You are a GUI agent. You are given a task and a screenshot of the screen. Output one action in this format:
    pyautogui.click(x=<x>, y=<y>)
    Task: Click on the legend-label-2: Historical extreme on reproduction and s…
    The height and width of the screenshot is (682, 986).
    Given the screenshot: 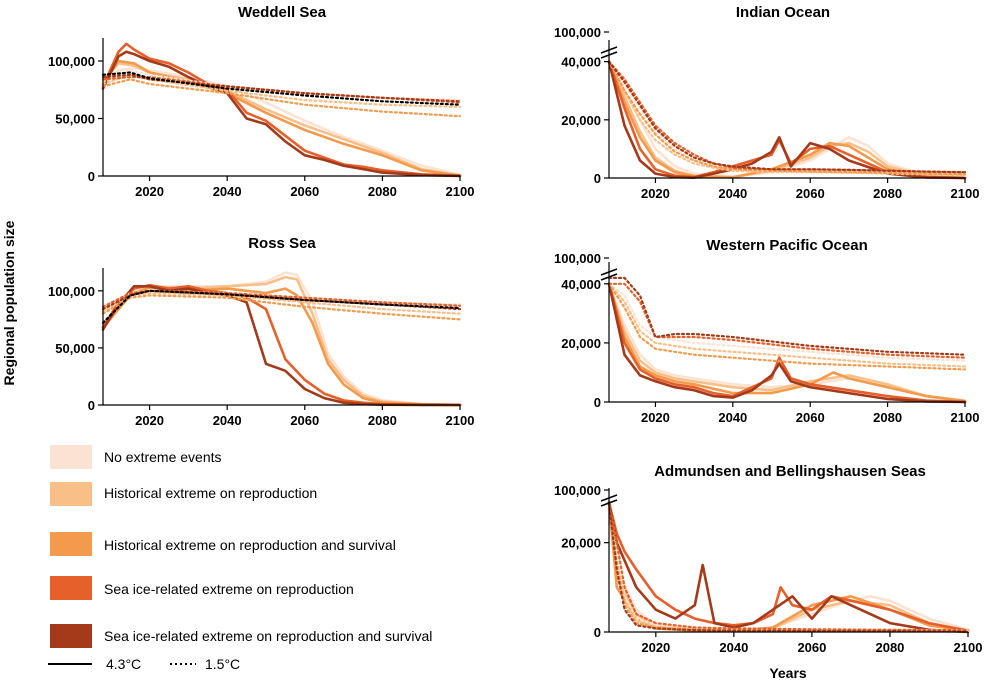 What is the action you would take?
    pyautogui.click(x=250, y=545)
    